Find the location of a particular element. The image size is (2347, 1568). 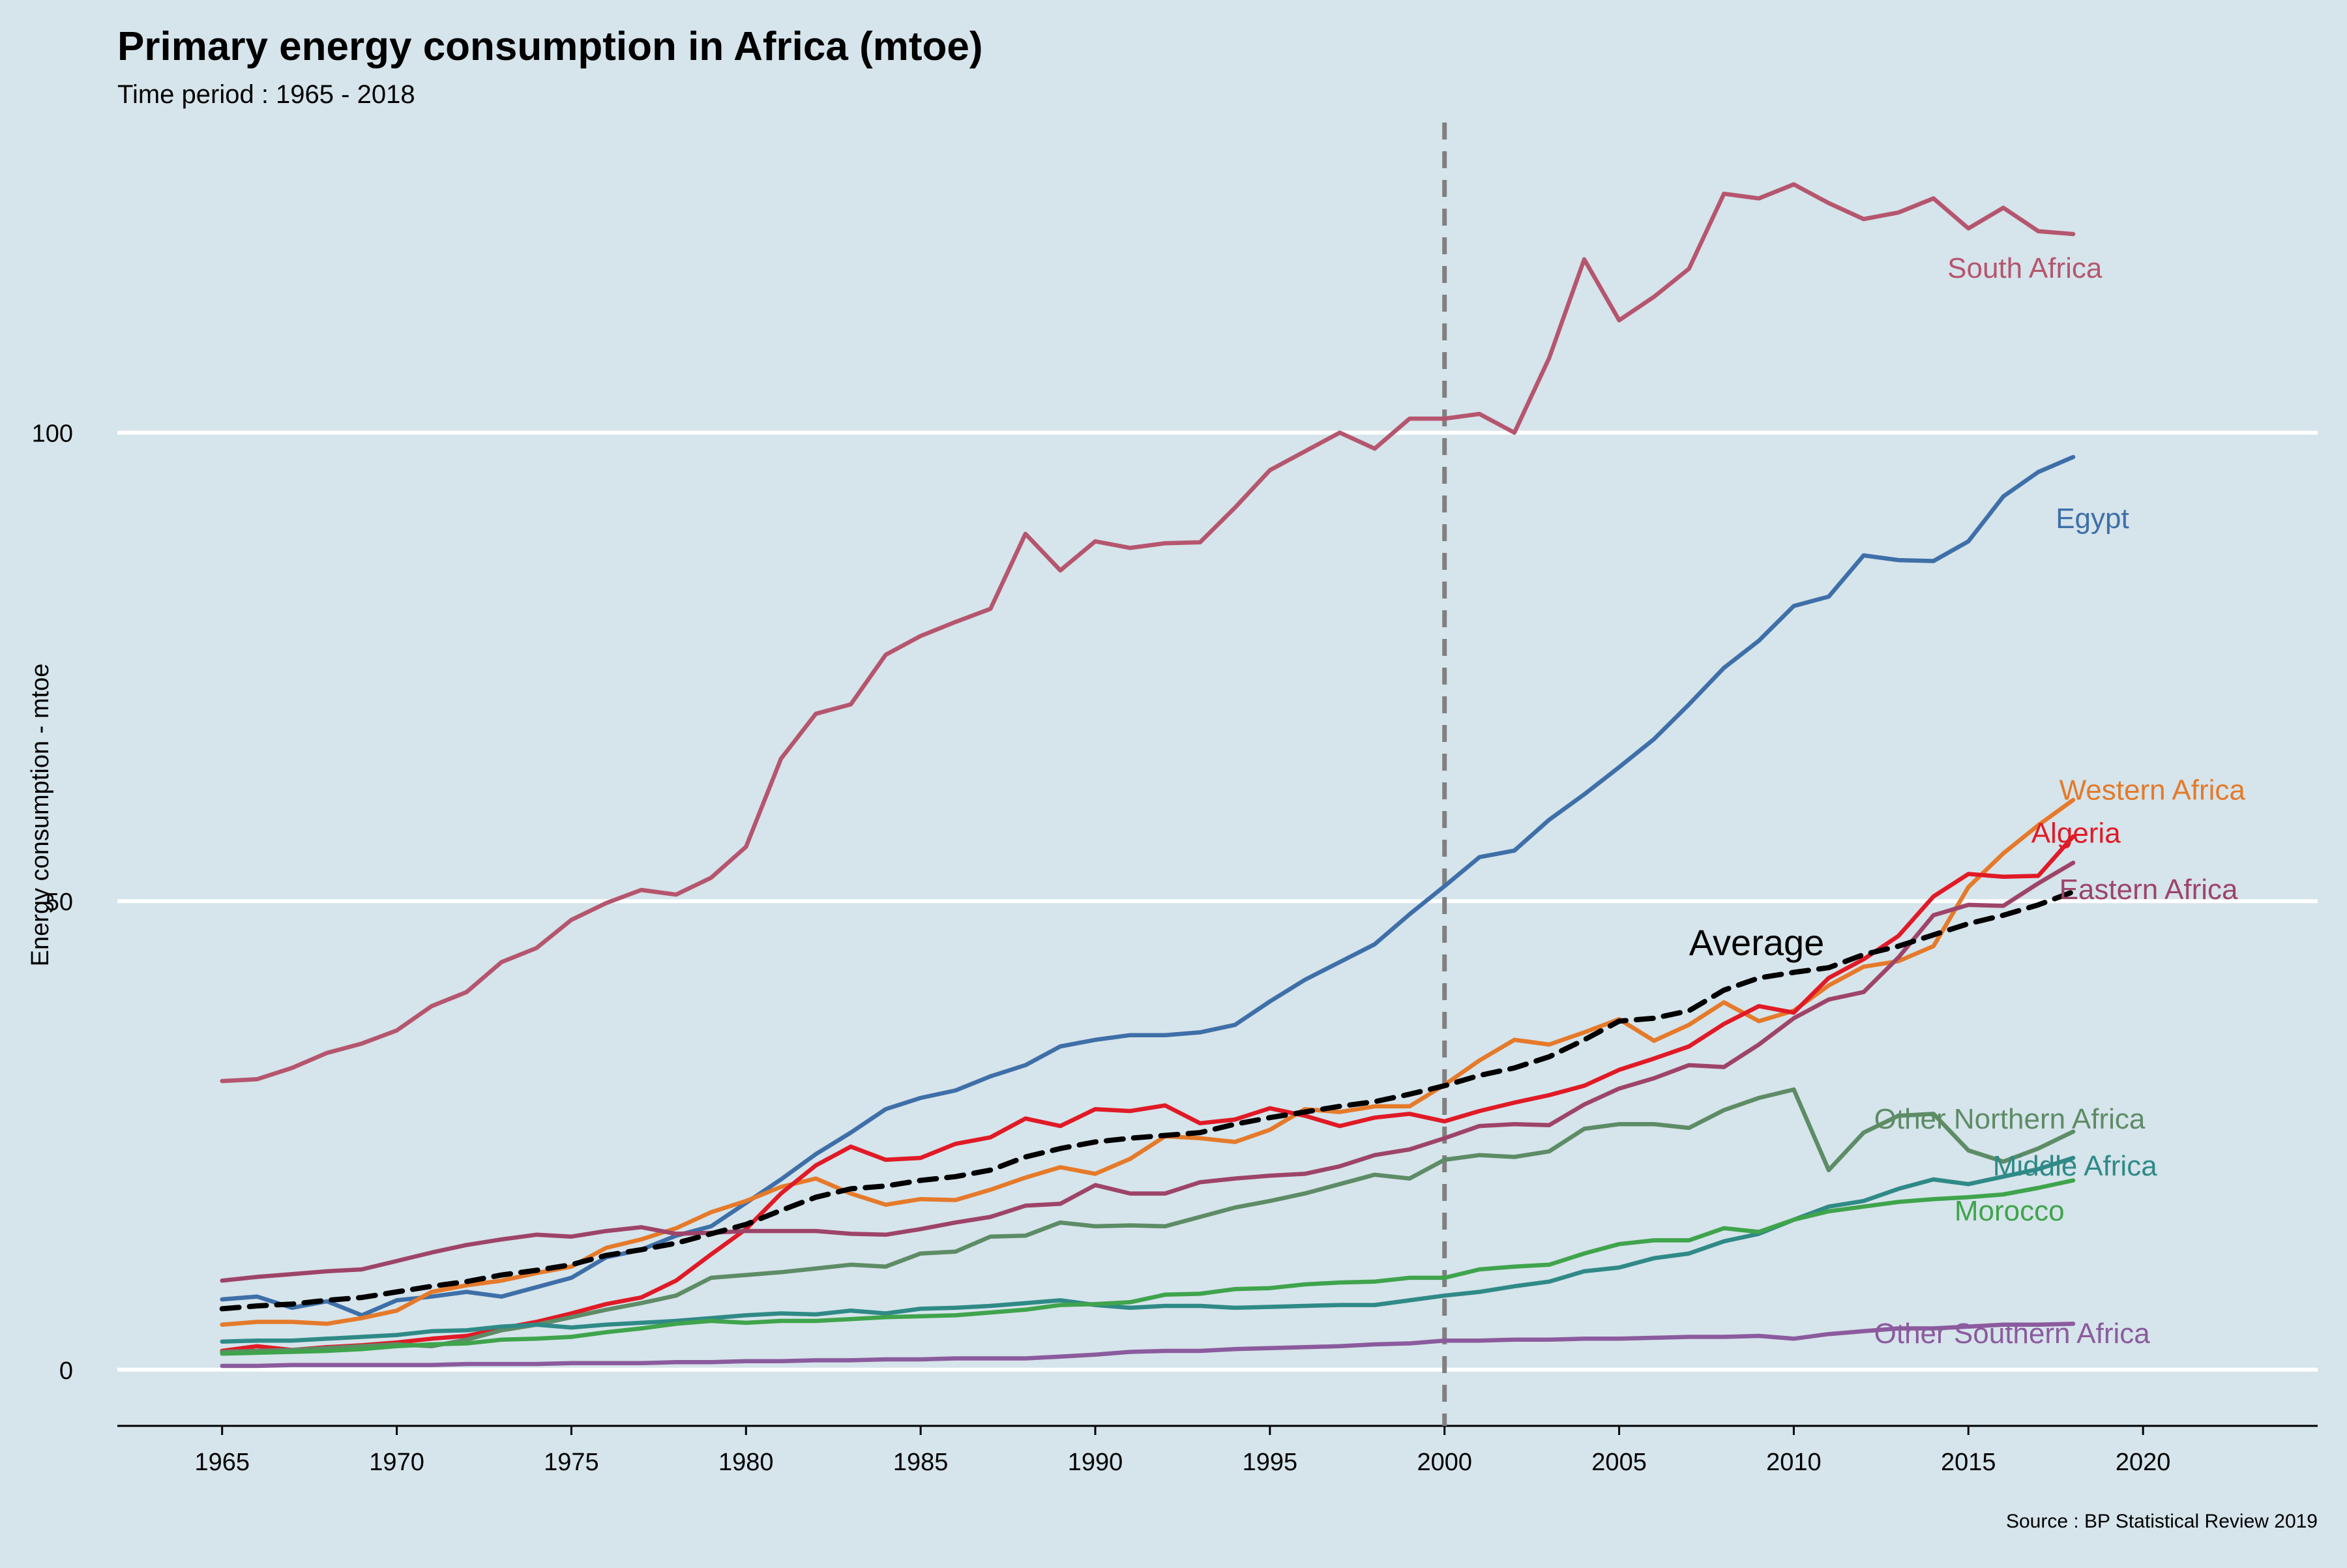

series-line-morocco is located at coordinates (1148, 1267).